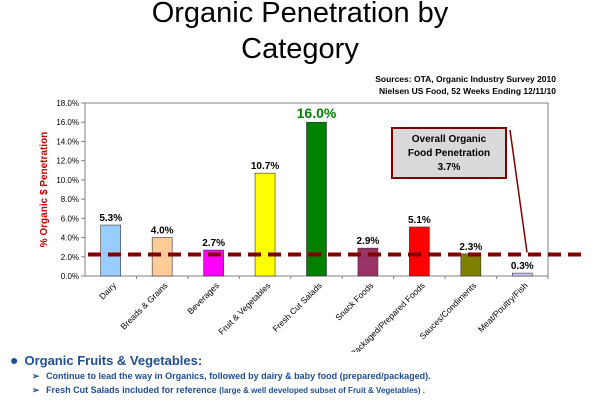 The width and height of the screenshot is (600, 400). What do you see at coordinates (297, 307) in the screenshot?
I see `x-tick-label: Fresh Cut Salads` at bounding box center [297, 307].